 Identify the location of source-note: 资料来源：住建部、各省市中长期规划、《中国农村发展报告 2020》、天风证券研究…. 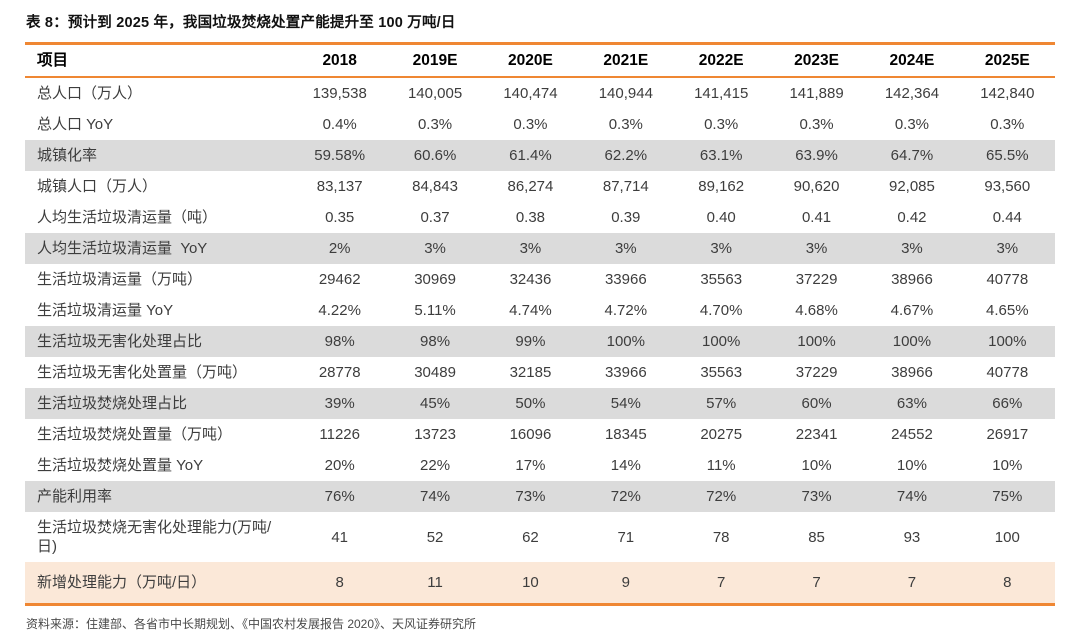
(251, 624).